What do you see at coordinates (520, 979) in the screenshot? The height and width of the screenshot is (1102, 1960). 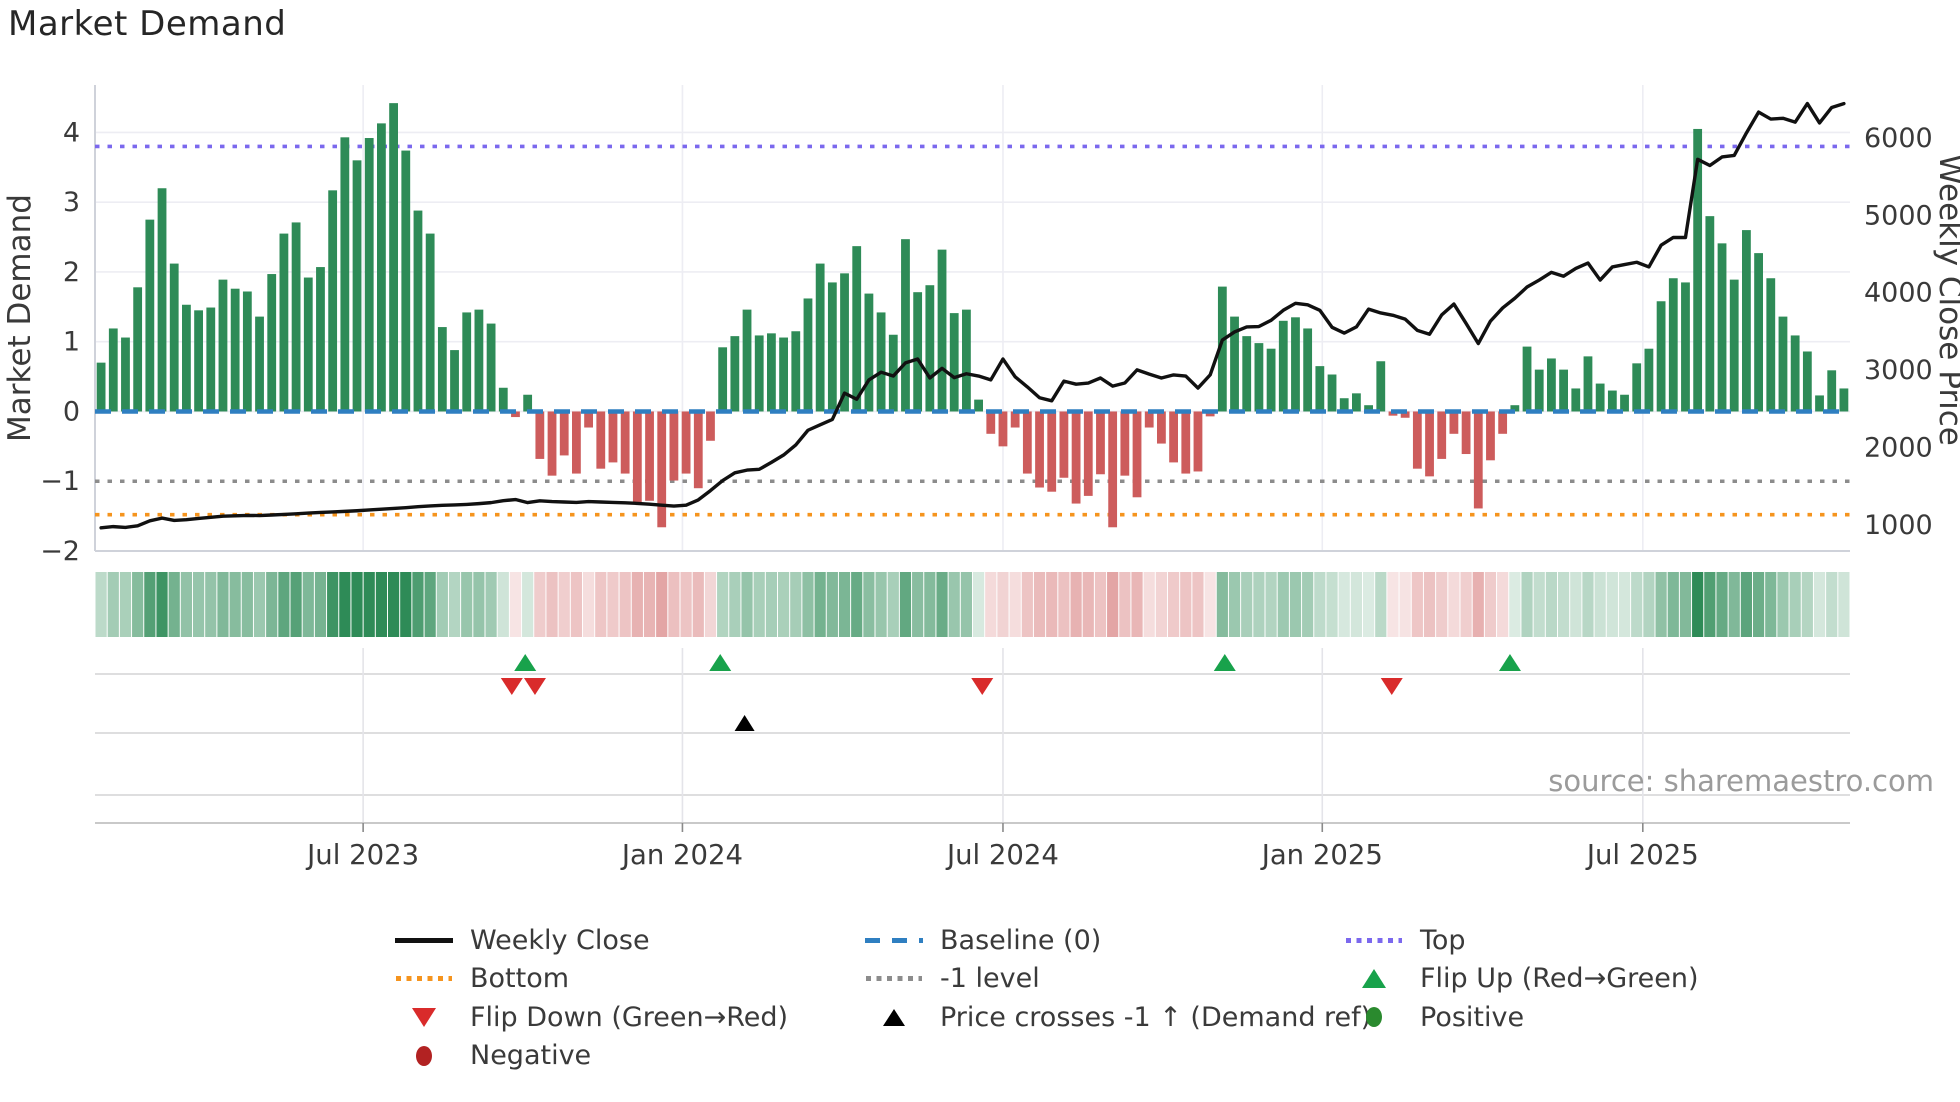 I see `legend-label: Bottom` at bounding box center [520, 979].